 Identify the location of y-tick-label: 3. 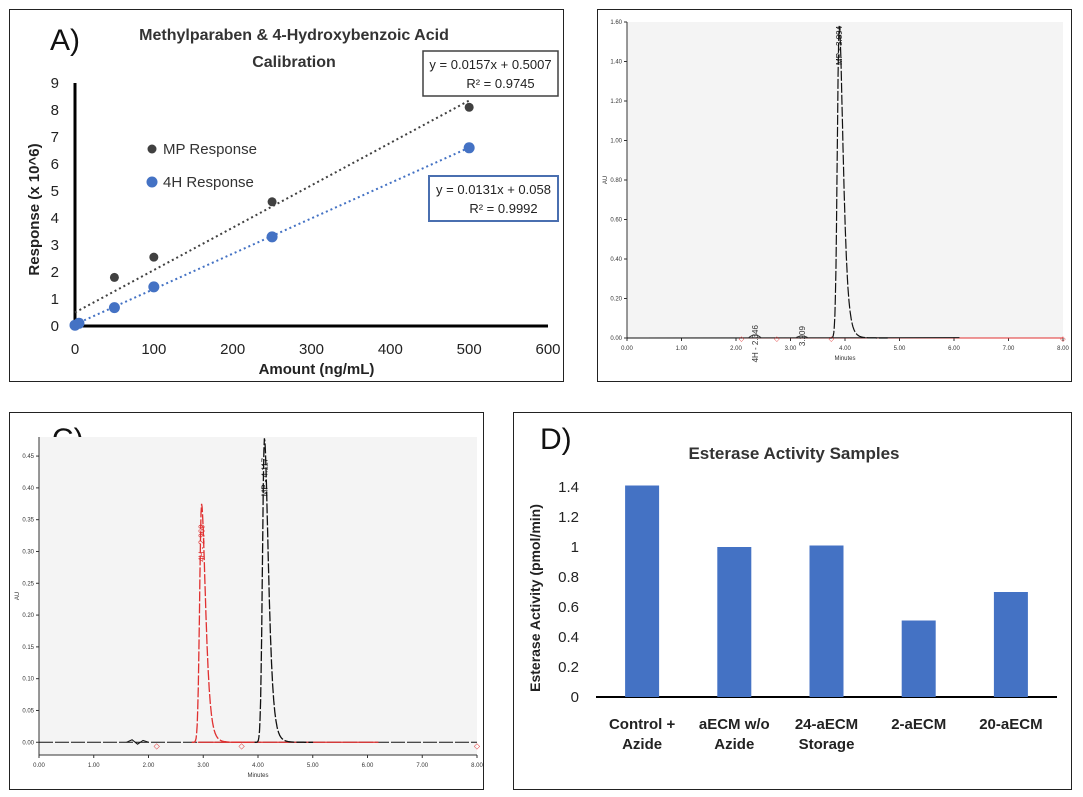
(55, 245).